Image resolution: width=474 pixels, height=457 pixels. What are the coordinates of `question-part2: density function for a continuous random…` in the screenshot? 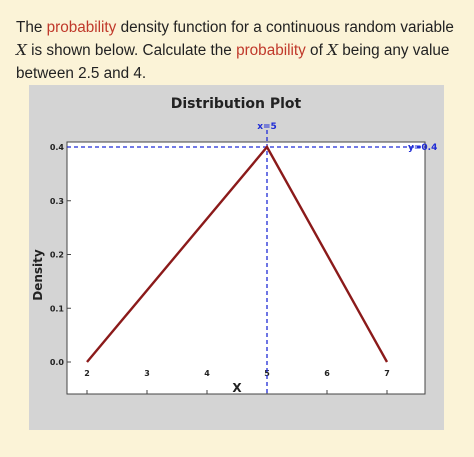 It's located at (285, 27).